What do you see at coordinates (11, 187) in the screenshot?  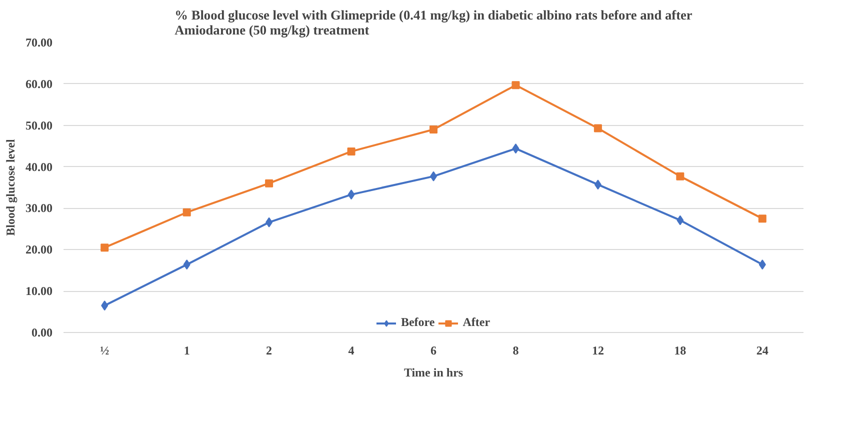 I see `y-axis-title: Blood glucose level` at bounding box center [11, 187].